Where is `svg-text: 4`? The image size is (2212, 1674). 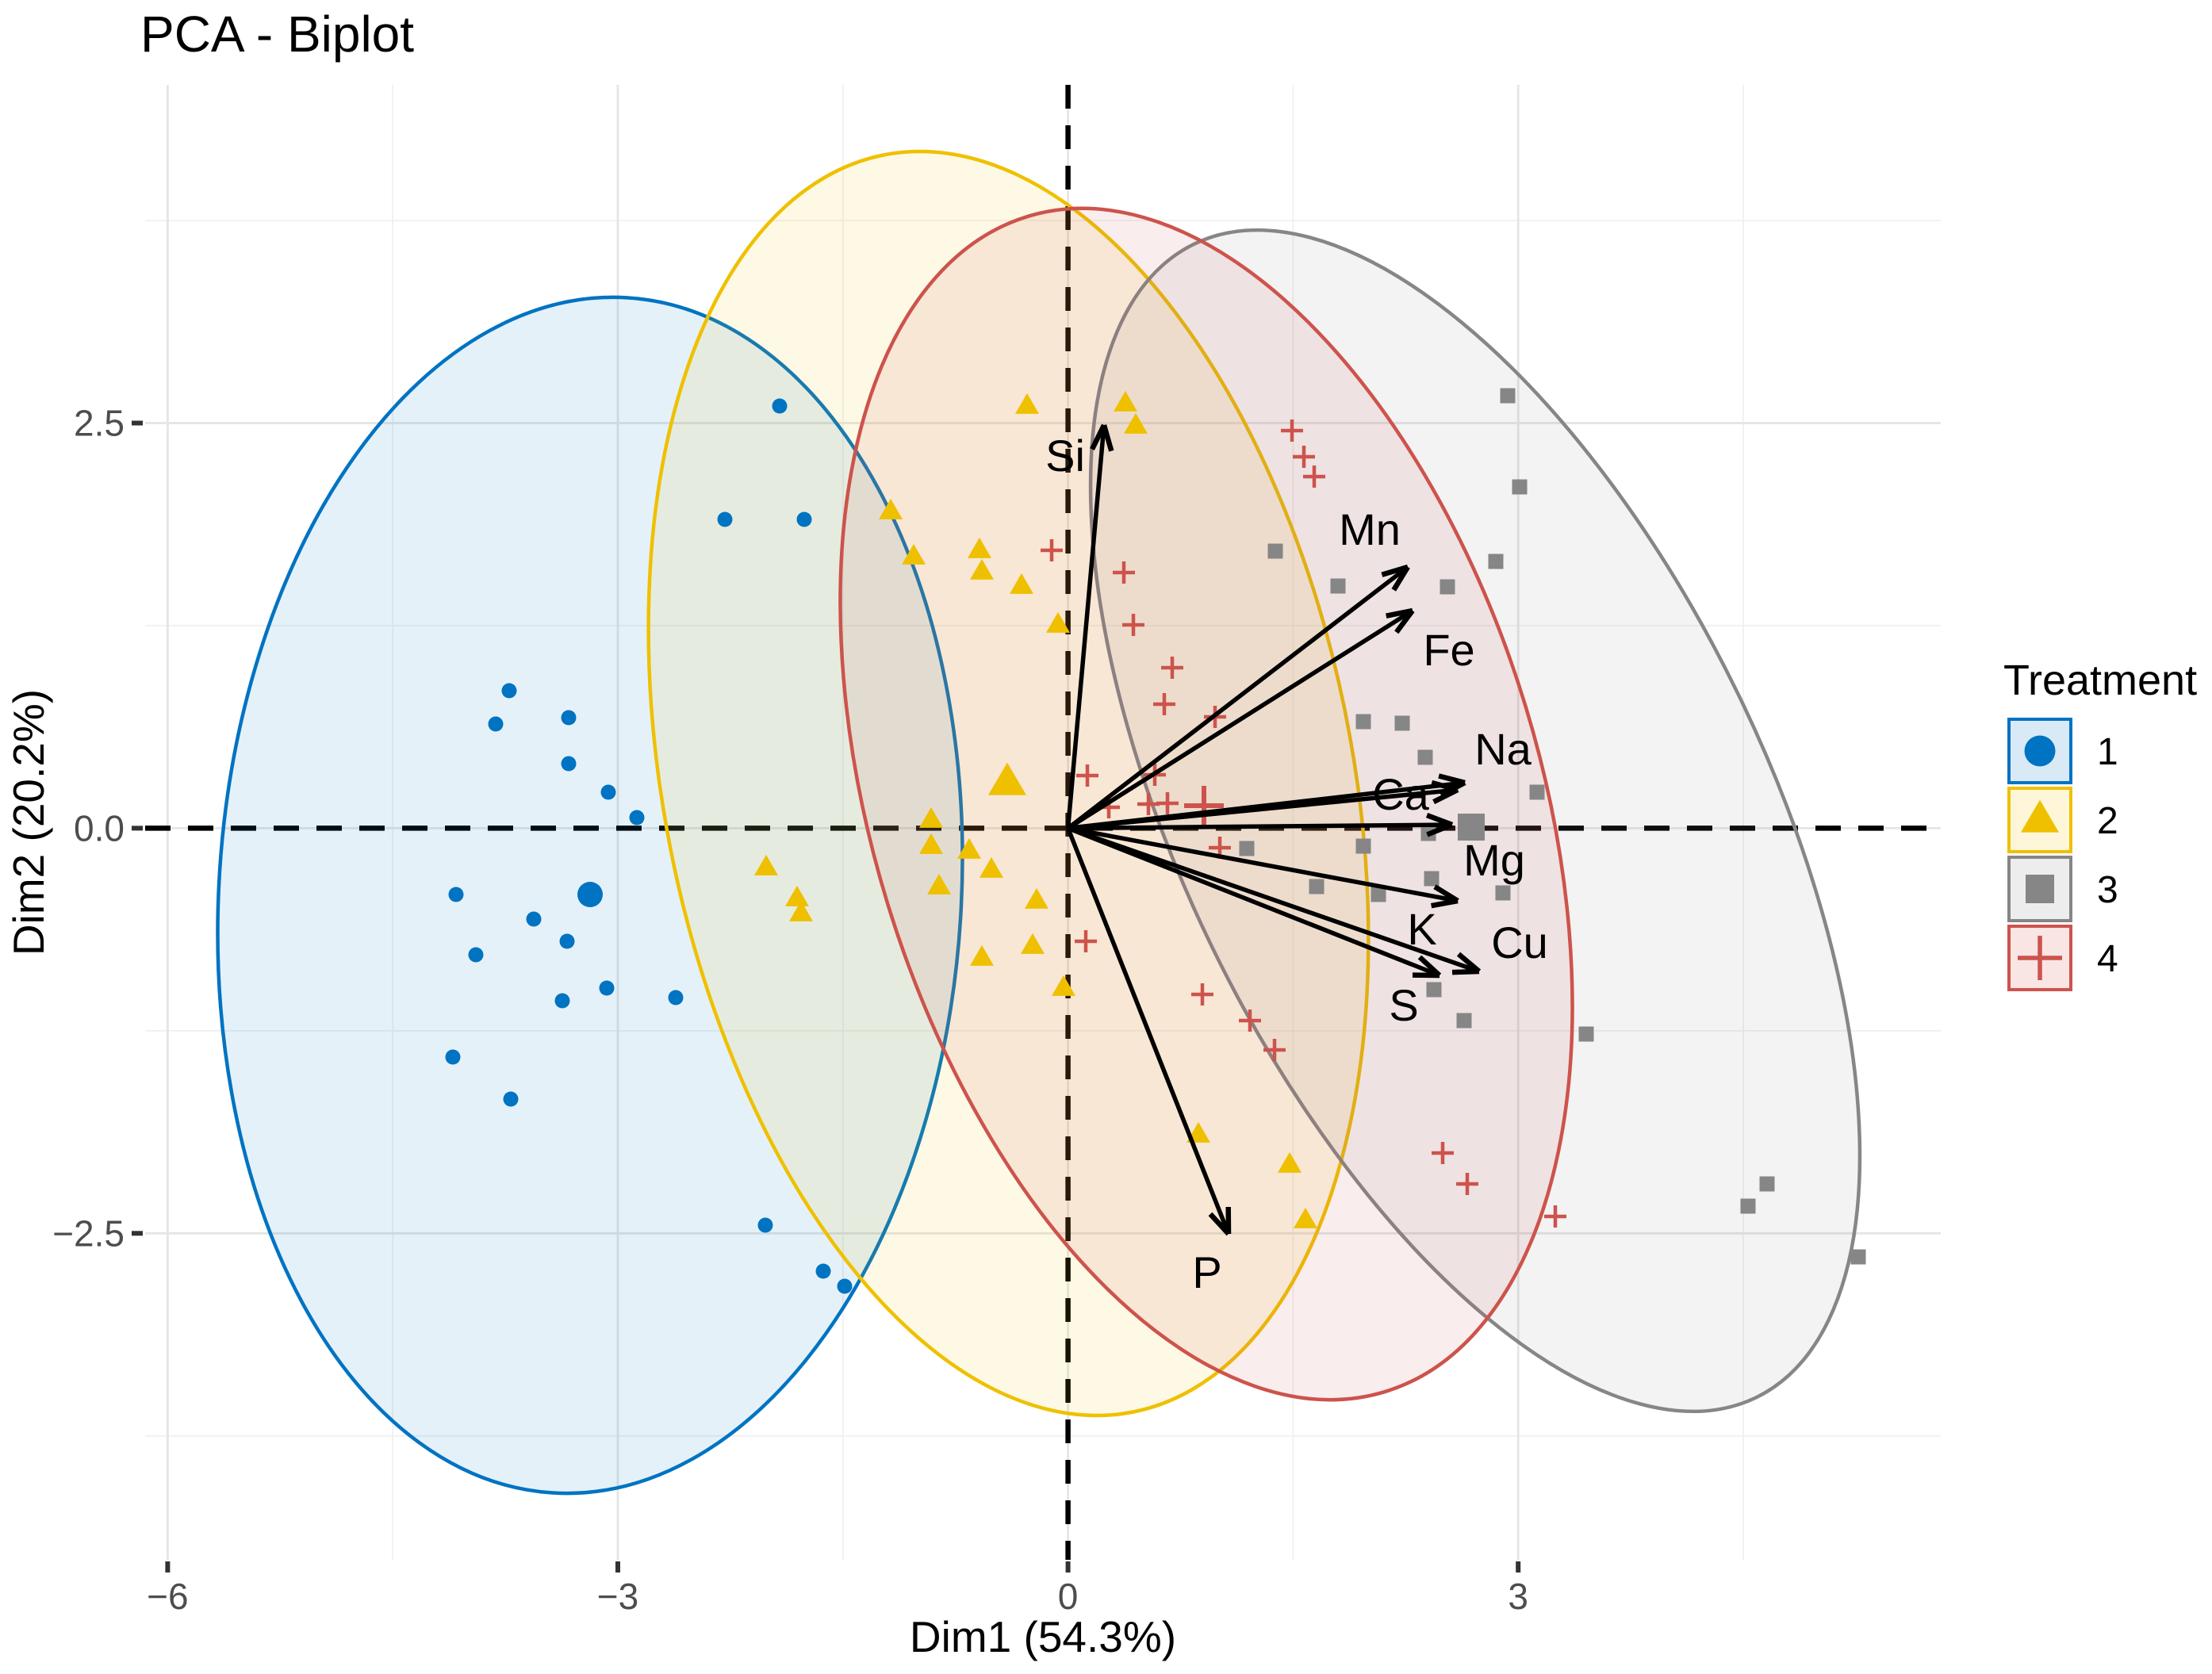 svg-text: 4 is located at coordinates (2107, 959).